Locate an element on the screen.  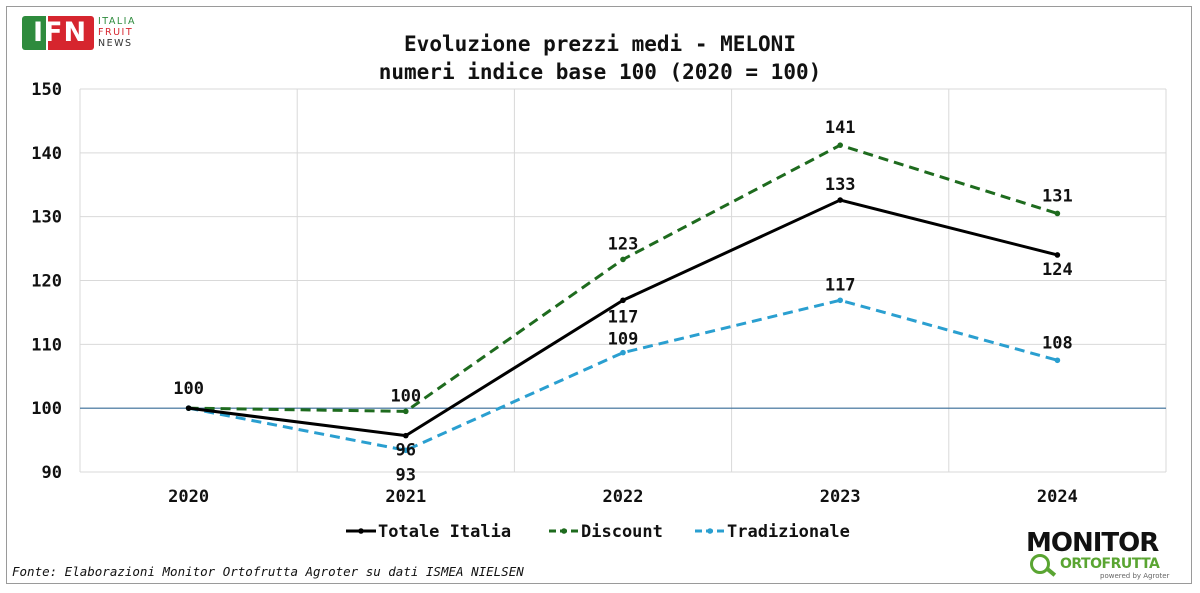
x-axis: 2020 2021 2022 2023 2024 is located at coordinates (623, 497).